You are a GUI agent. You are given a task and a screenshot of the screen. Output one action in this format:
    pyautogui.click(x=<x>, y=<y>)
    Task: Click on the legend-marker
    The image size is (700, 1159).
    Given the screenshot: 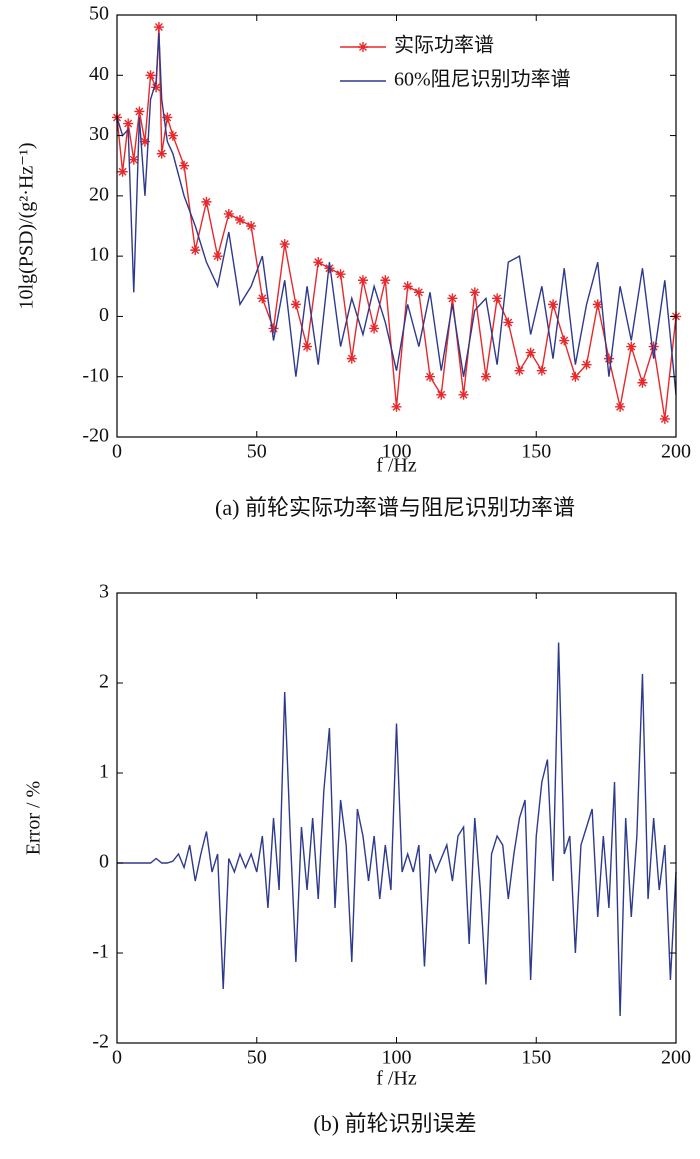 What is the action you would take?
    pyautogui.click(x=363, y=47)
    